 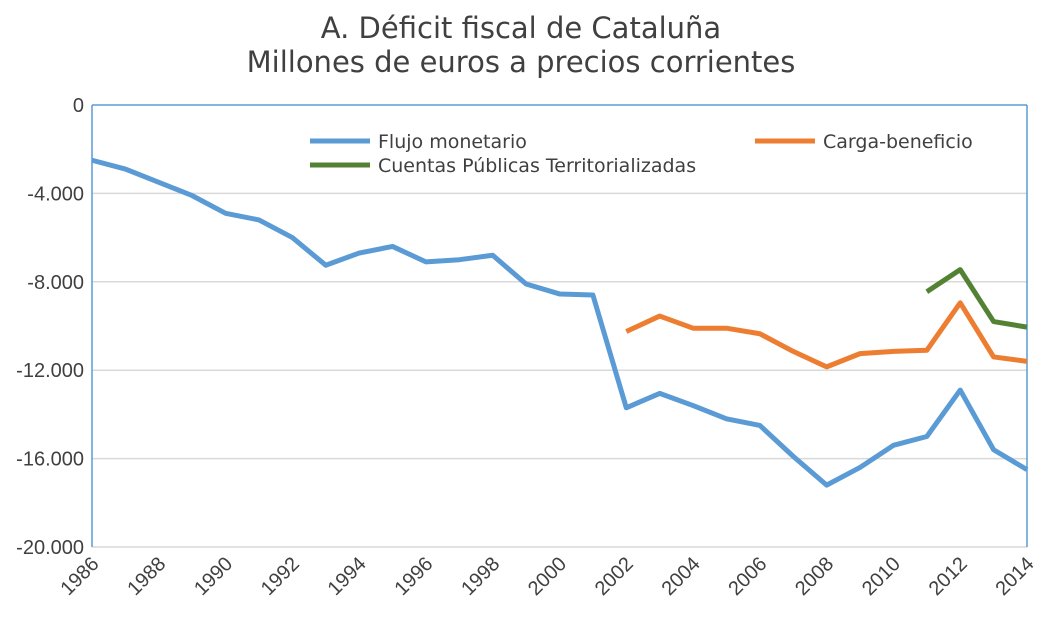 I want to click on x-tick-label: 1994, so click(x=347, y=576).